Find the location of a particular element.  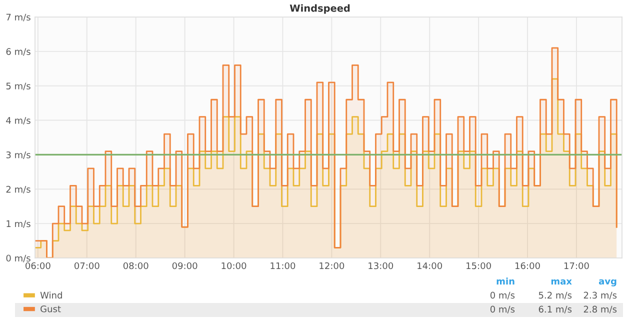

text: 5.2 m/s is located at coordinates (555, 296).